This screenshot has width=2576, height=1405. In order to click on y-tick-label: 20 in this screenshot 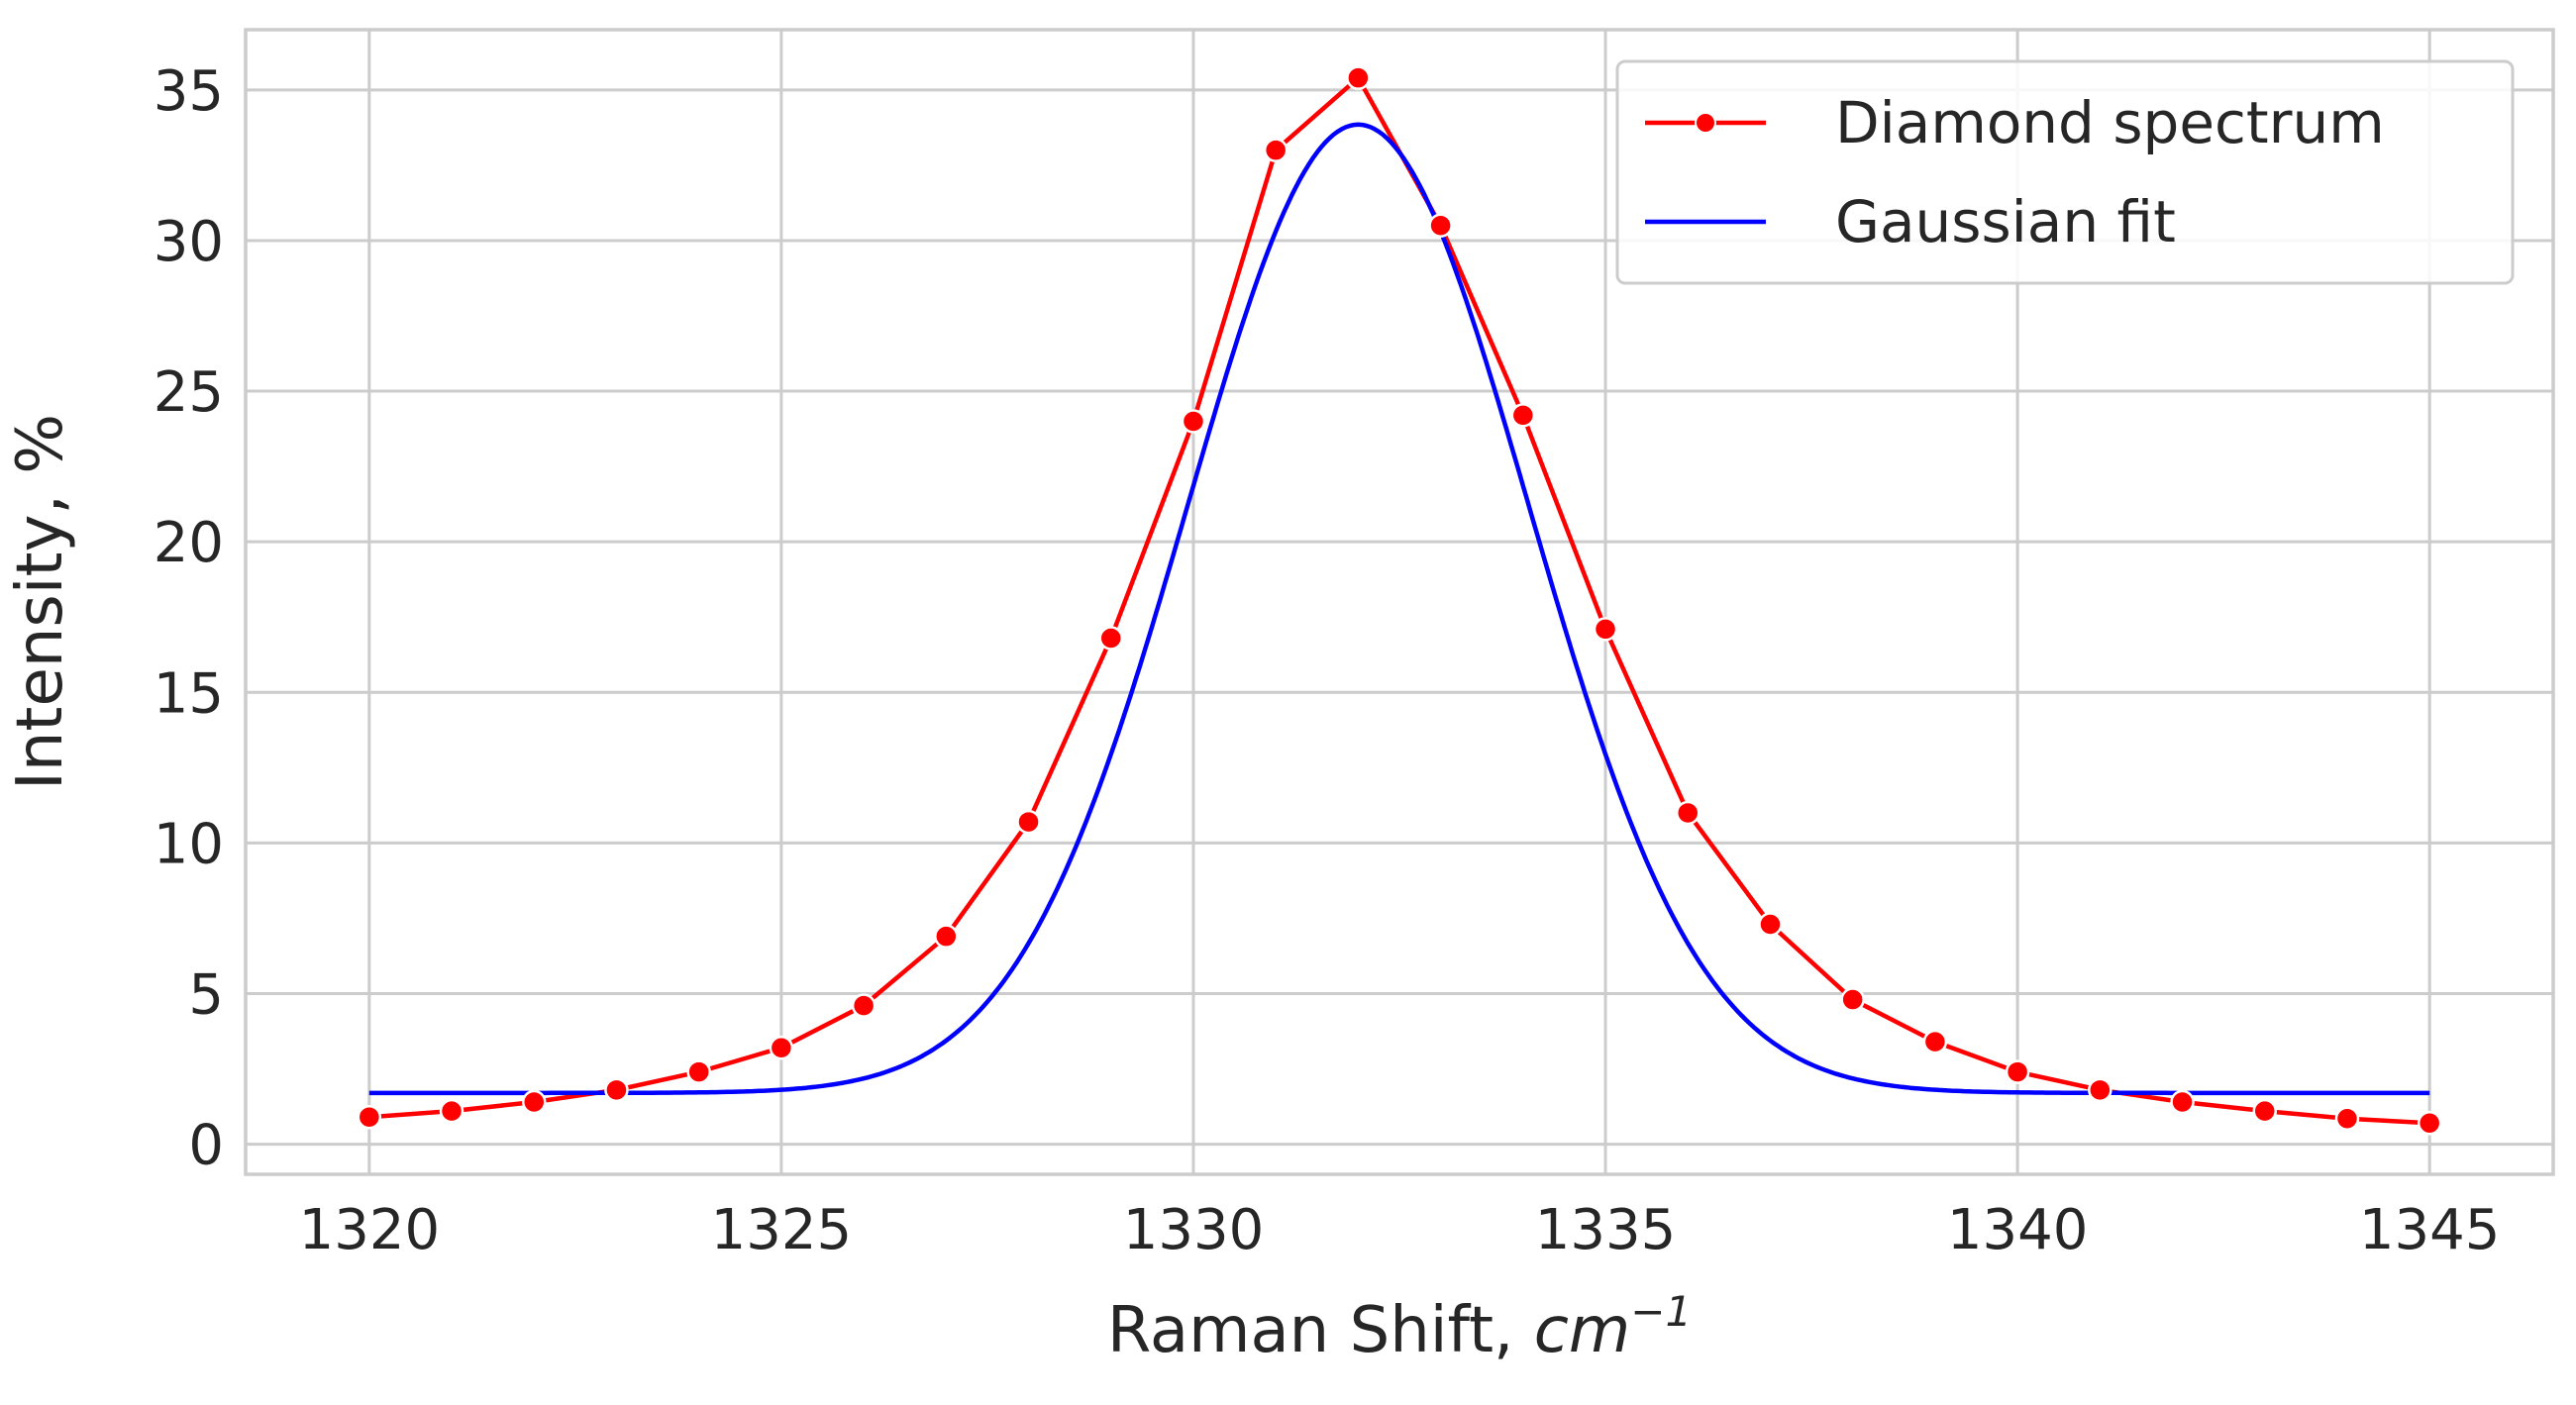, I will do `click(189, 543)`.